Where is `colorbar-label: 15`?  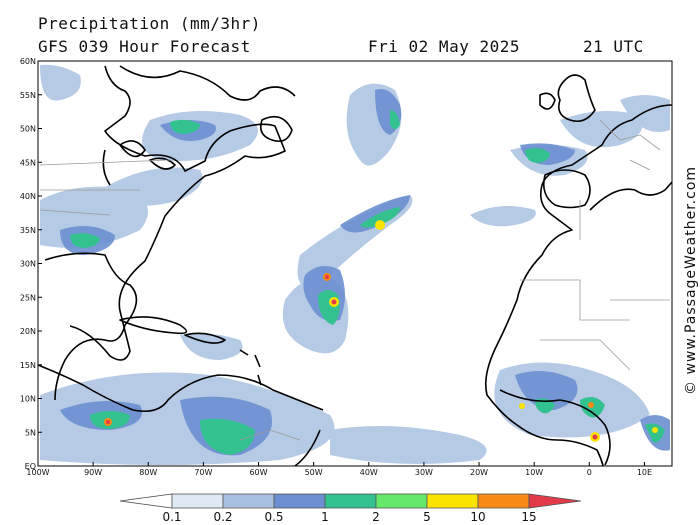 colorbar-label: 15 is located at coordinates (528, 517).